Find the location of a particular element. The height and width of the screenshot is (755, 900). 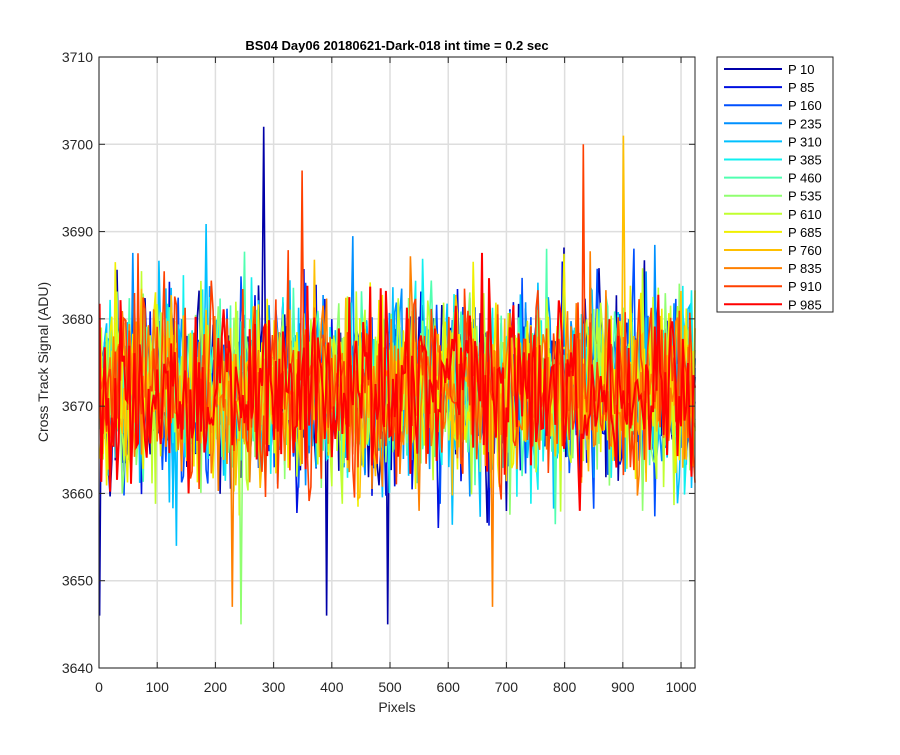

legend-label: P 85 is located at coordinates (801, 87).